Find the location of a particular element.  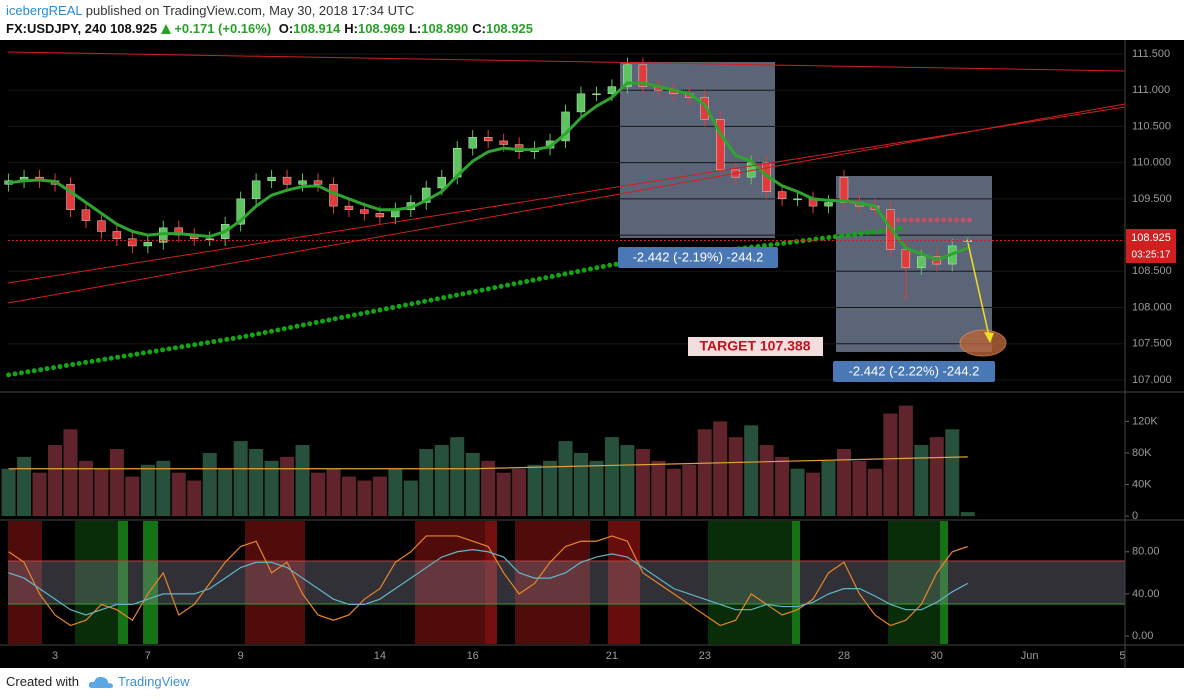

y-tick-label: 111.500 is located at coordinates (1151, 54).